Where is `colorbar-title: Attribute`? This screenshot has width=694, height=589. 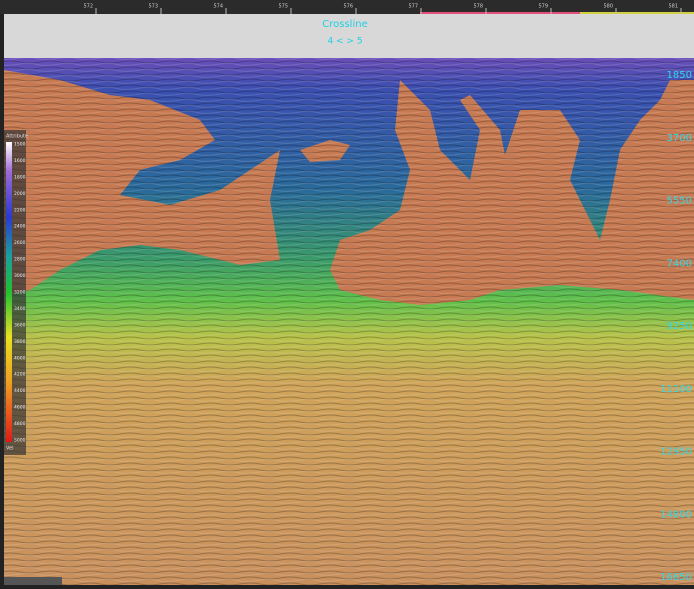 colorbar-title: Attribute is located at coordinates (17, 137).